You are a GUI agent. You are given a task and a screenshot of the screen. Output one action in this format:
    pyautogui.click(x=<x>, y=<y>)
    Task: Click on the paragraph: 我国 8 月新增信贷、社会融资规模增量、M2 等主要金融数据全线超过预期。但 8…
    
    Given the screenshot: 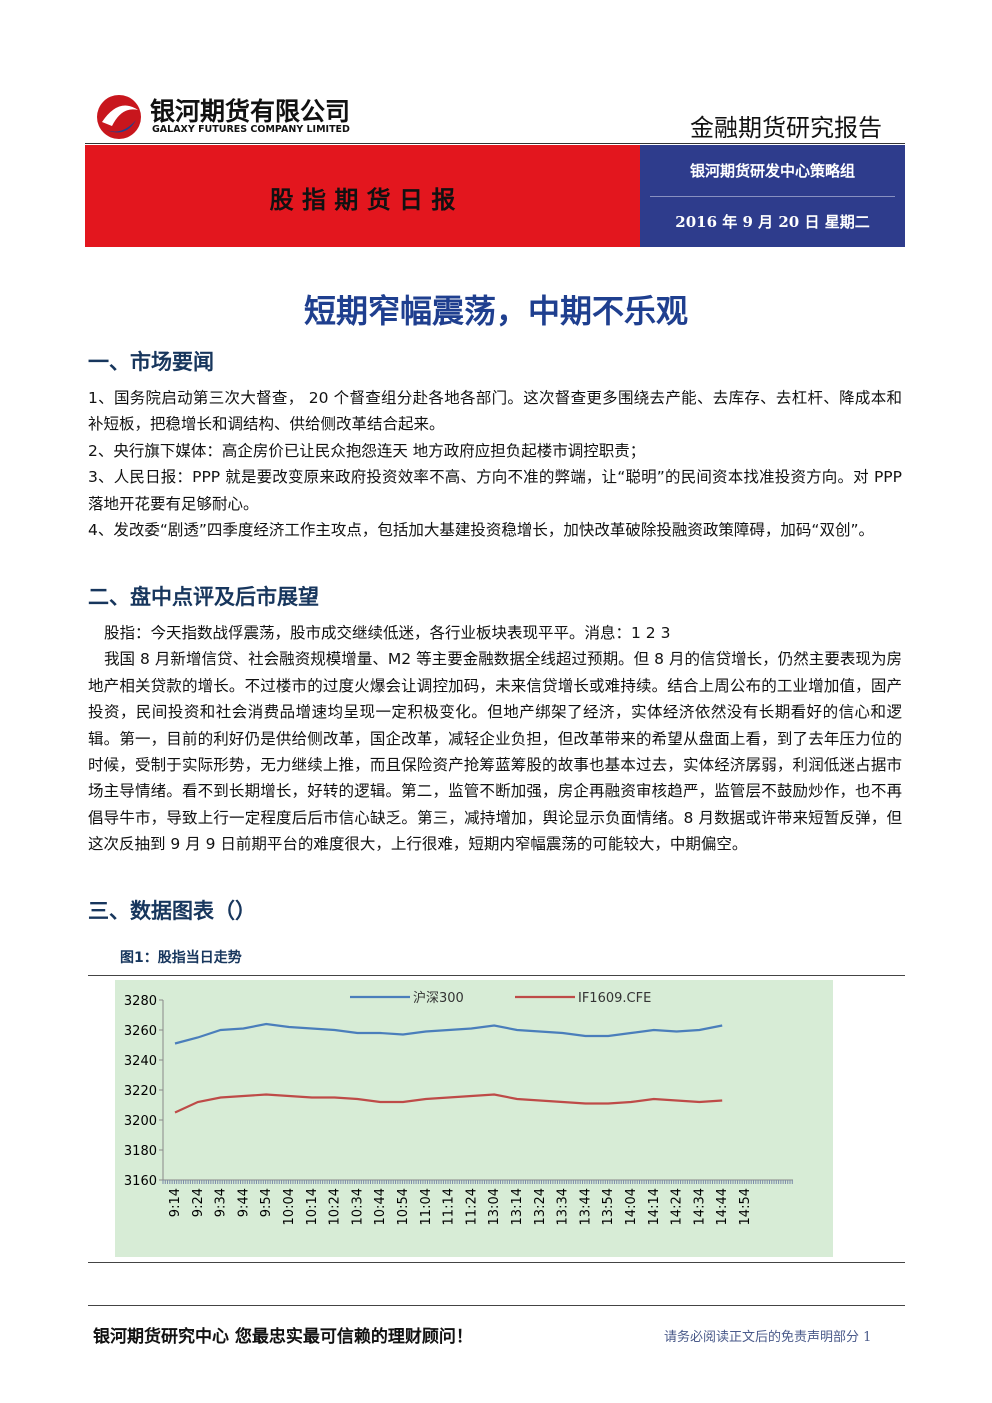 What is the action you would take?
    pyautogui.click(x=495, y=752)
    